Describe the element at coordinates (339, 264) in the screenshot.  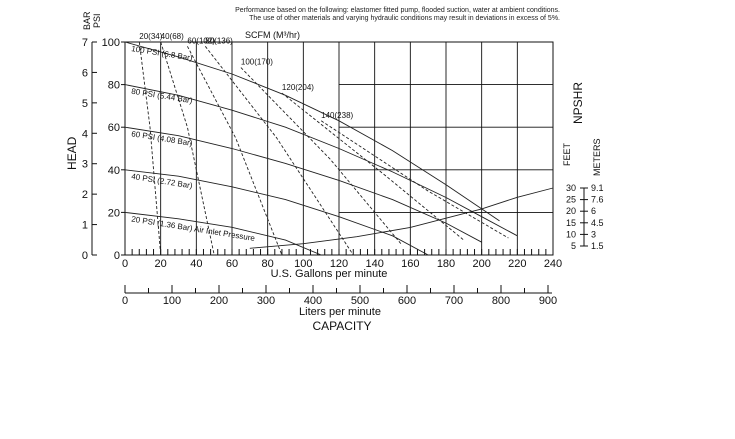
I see `x-tick-label: 120` at that location.